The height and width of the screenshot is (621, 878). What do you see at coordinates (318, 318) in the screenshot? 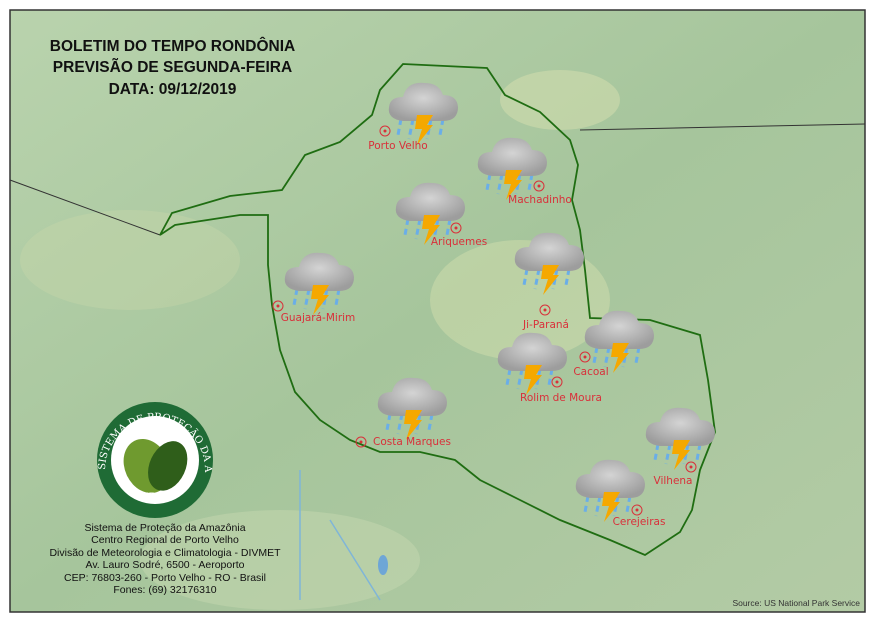
I see `city-label: Guajará-Mirim` at bounding box center [318, 318].